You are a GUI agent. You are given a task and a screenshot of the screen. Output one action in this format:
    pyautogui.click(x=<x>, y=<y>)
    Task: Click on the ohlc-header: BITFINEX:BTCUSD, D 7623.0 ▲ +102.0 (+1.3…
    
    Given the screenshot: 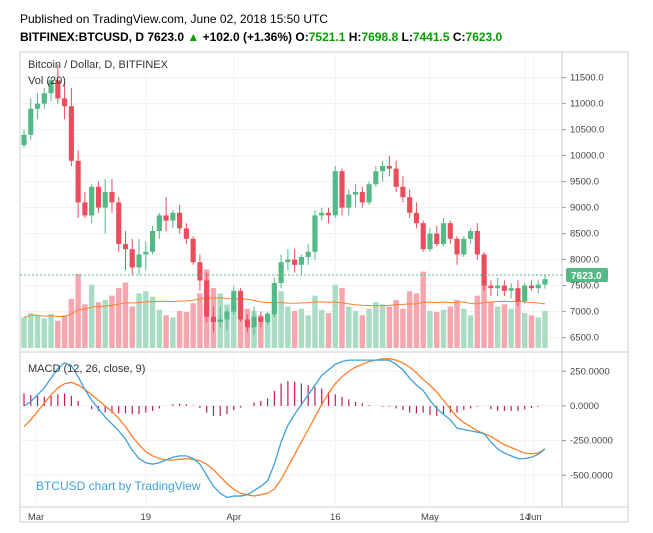 What is the action you would take?
    pyautogui.click(x=261, y=37)
    